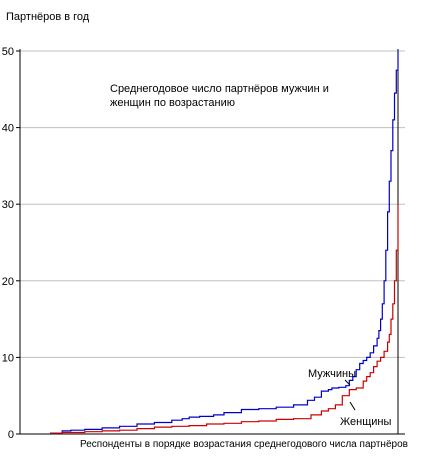 This screenshot has height=470, width=440. I want to click on y-tick-label: 0, so click(11, 435).